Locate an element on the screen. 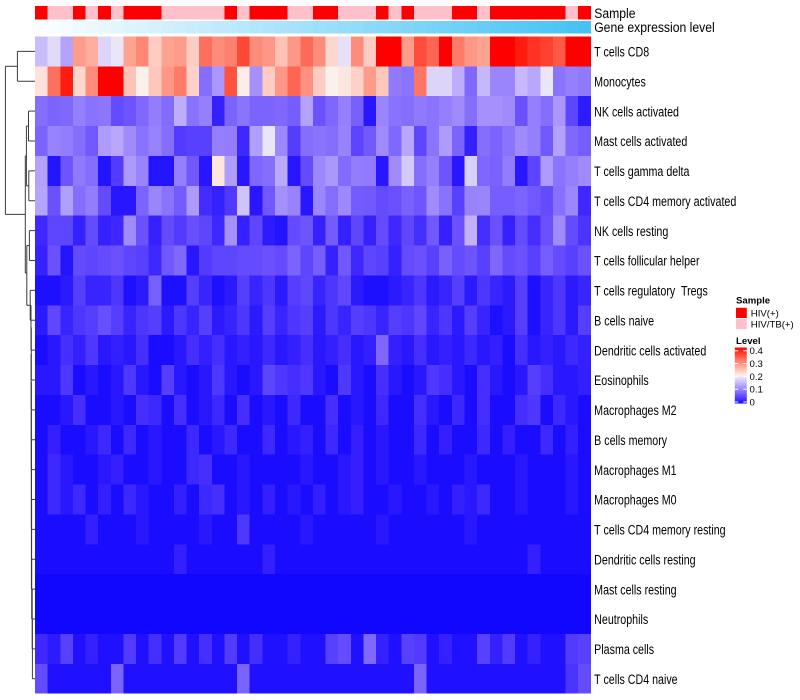 This screenshot has width=800, height=700. svg-text: NK cells activated is located at coordinates (636, 112).